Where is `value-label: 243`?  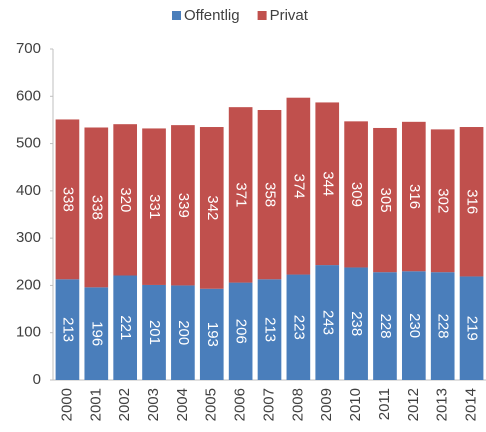
value-label: 243 is located at coordinates (327, 322).